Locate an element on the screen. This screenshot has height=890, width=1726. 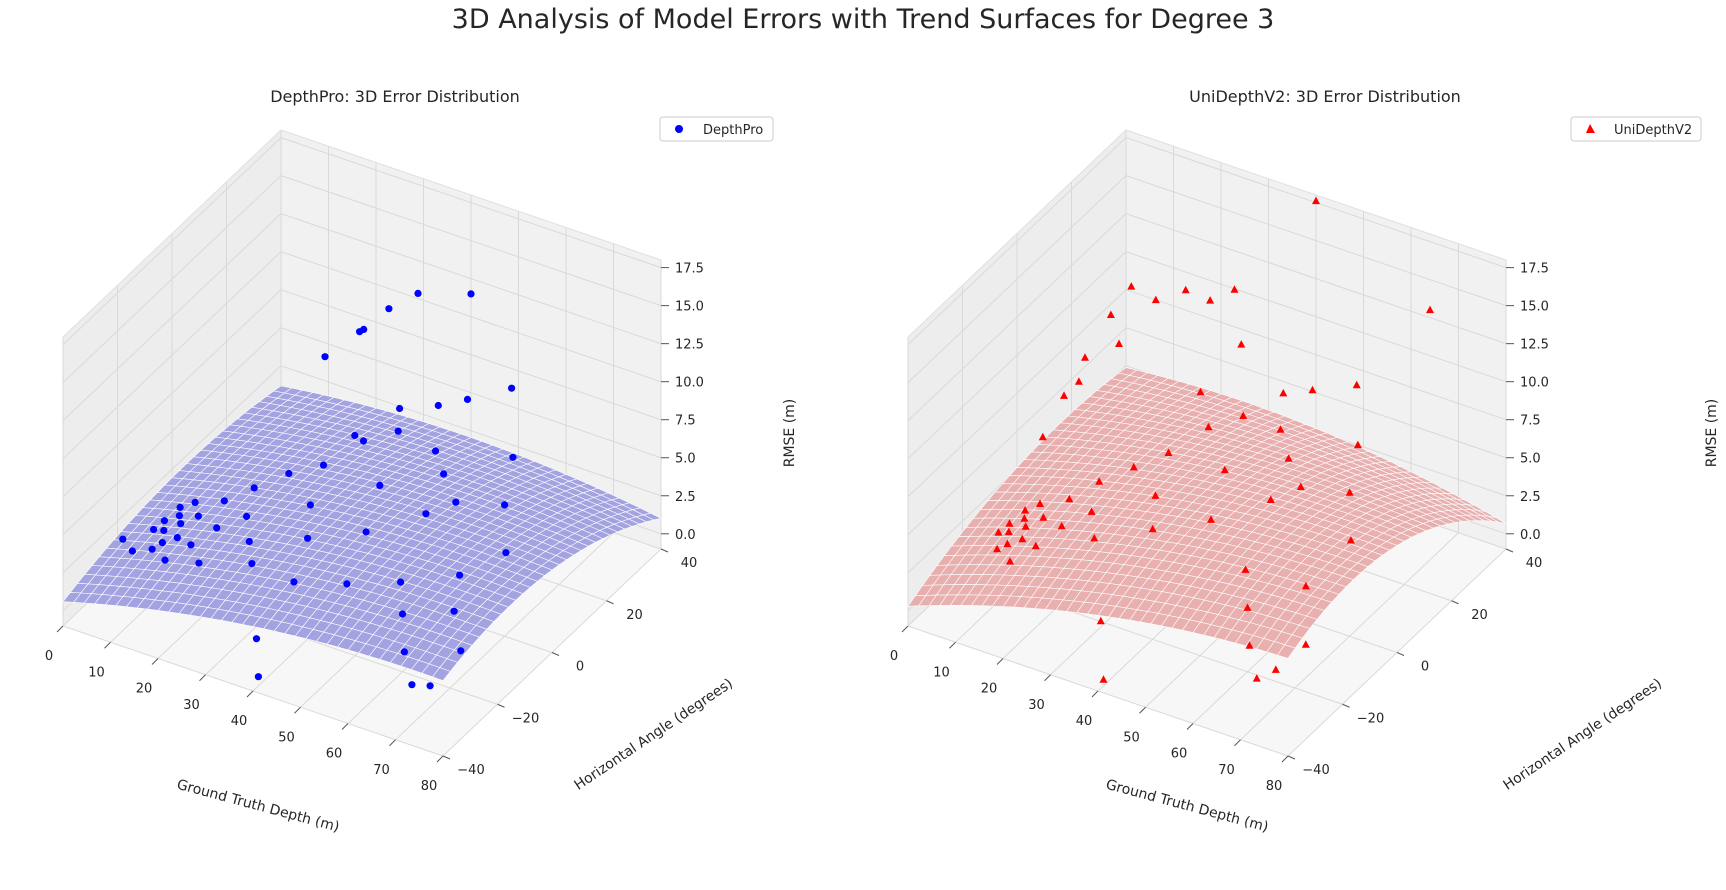
z-axis-label: RMSE (m) is located at coordinates (790, 433).